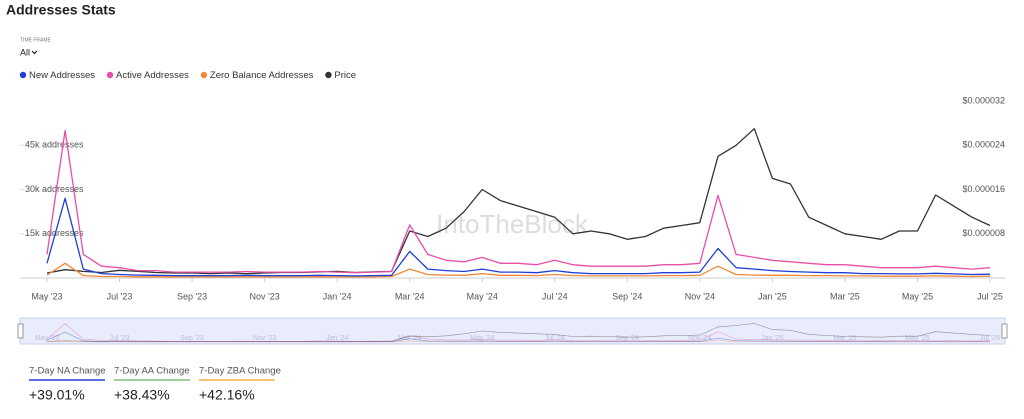  Describe the element at coordinates (152, 371) in the screenshot. I see `stat-label: 7-Day AA Change` at that location.